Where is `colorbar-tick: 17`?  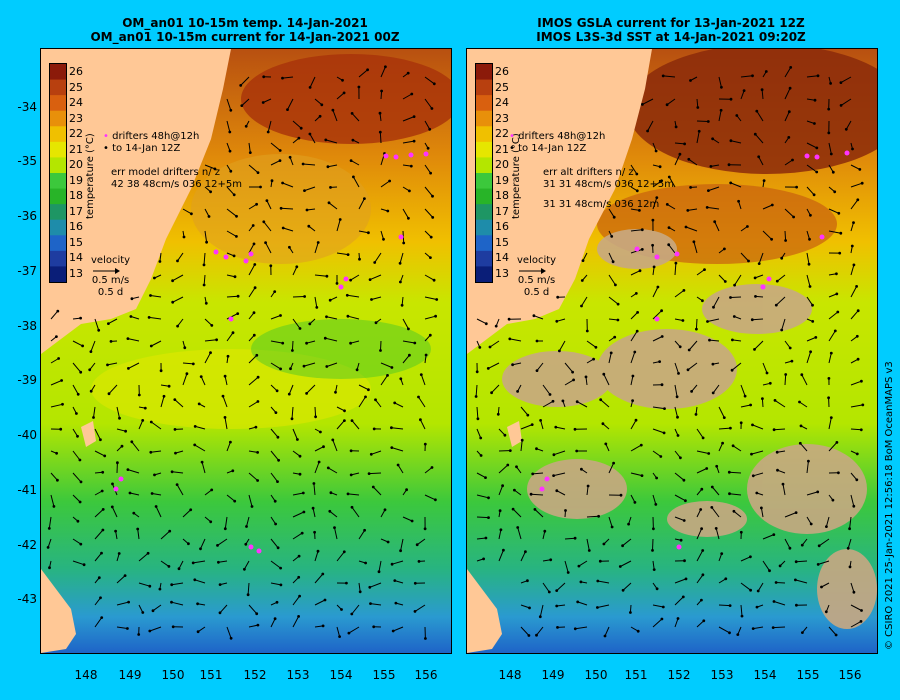 colorbar-tick: 17 is located at coordinates (502, 211).